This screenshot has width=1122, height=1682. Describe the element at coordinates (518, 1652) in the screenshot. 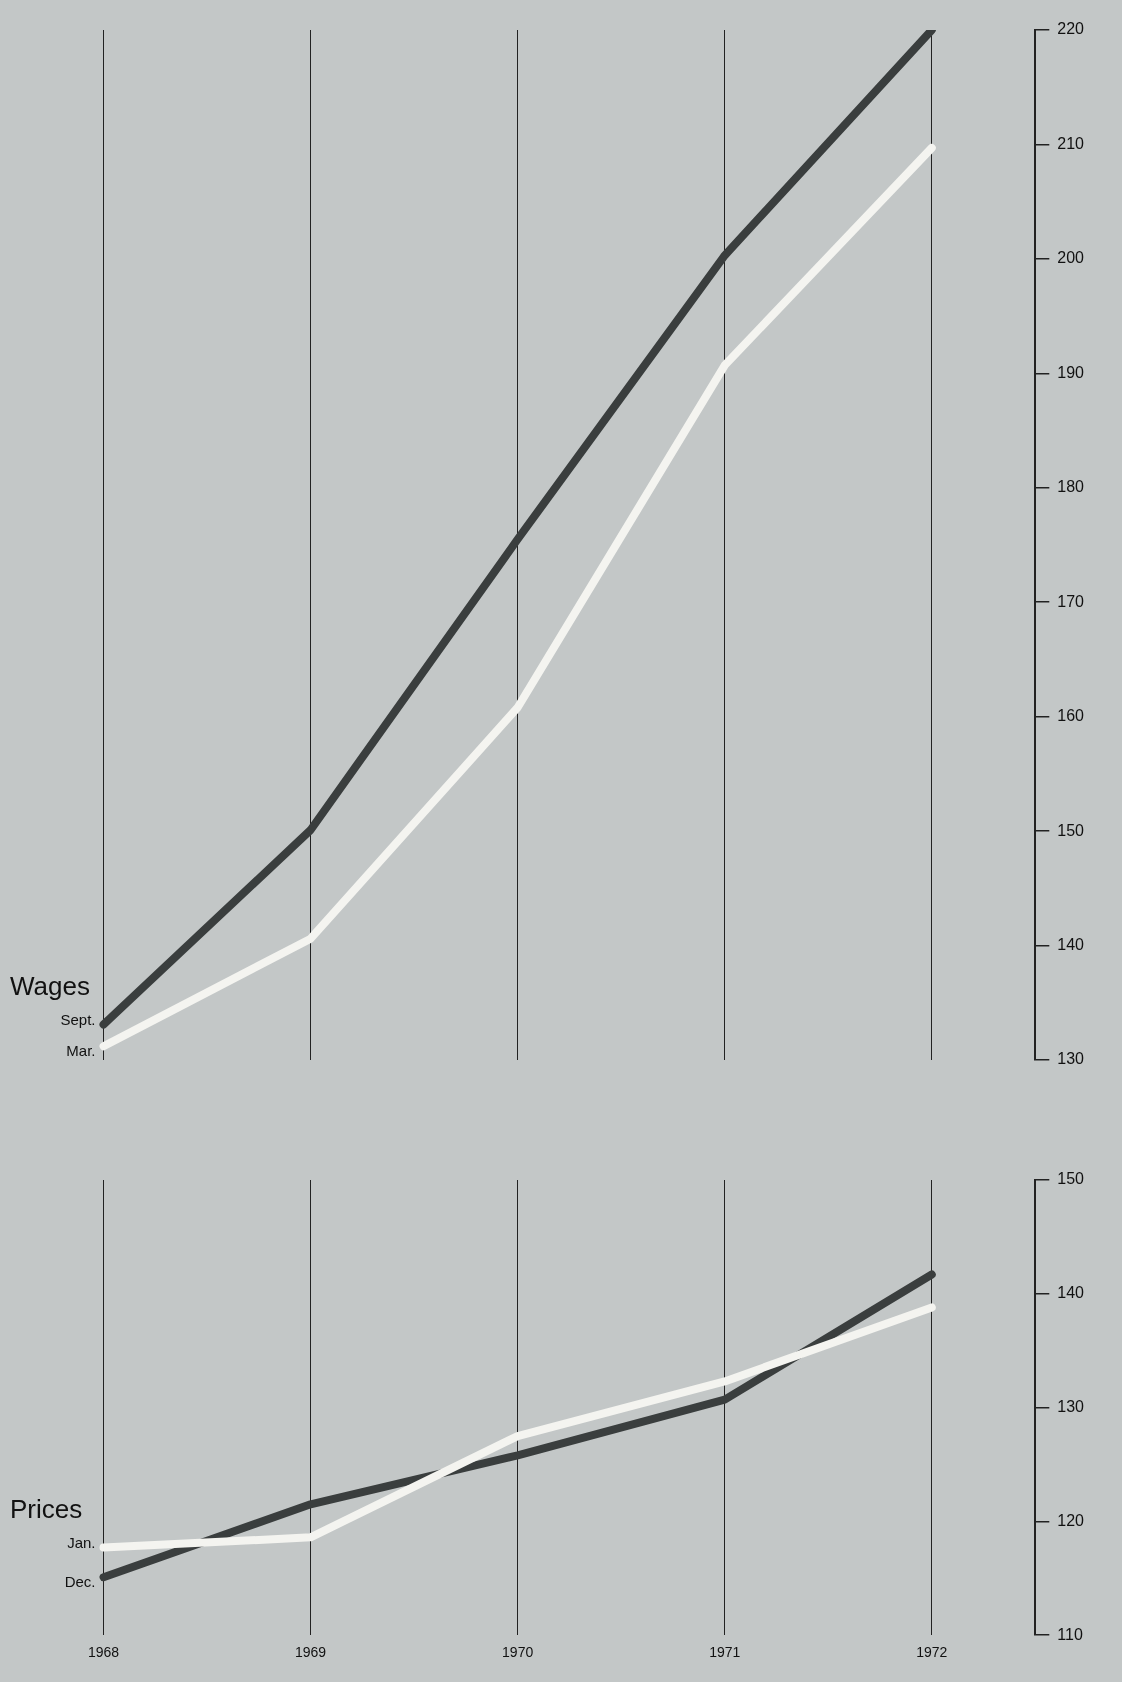

I see `x-tick-label: 1970` at that location.